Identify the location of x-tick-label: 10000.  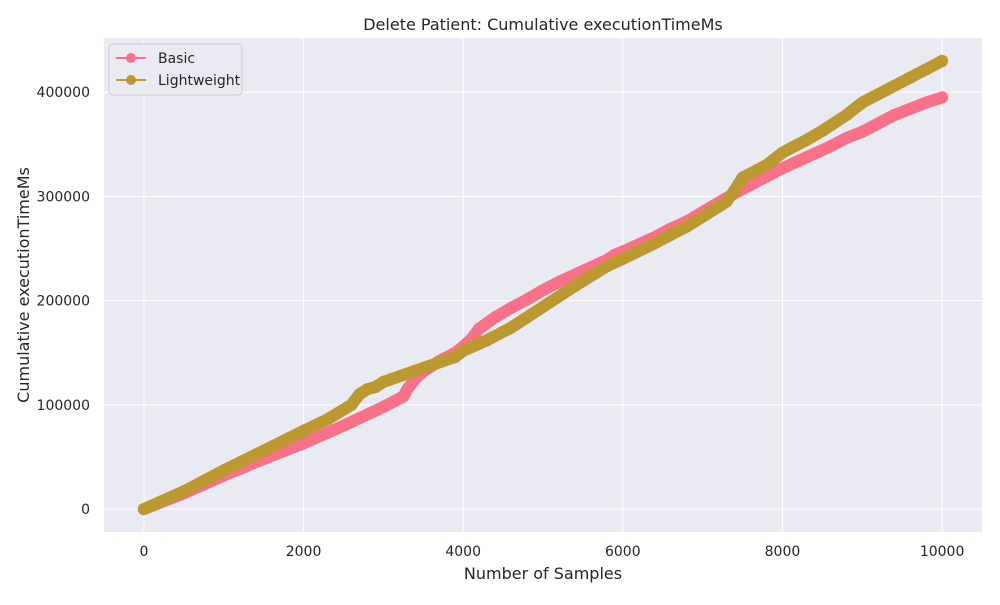
(942, 552).